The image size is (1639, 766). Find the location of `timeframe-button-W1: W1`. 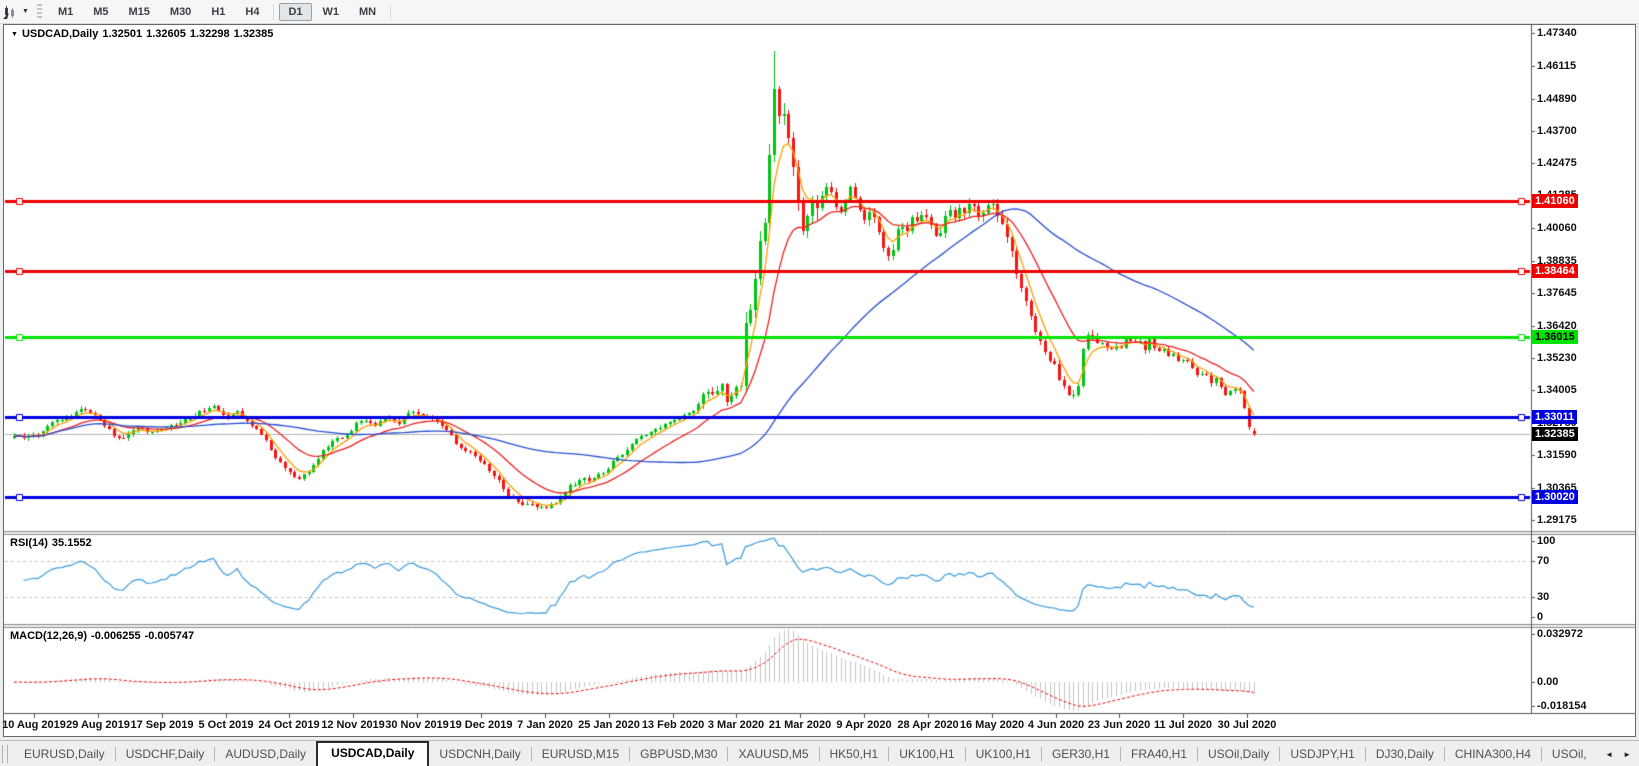

timeframe-button-W1: W1 is located at coordinates (331, 11).